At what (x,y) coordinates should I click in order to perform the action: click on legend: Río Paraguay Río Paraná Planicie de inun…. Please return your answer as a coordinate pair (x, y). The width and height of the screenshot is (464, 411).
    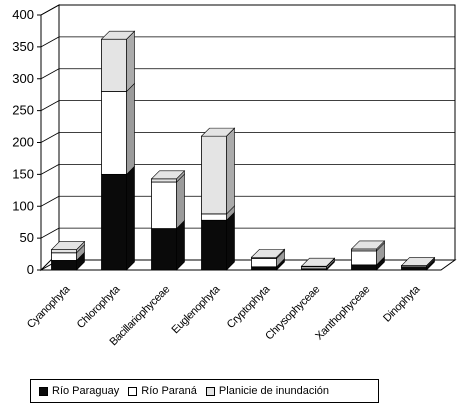
    Looking at the image, I should click on (204, 391).